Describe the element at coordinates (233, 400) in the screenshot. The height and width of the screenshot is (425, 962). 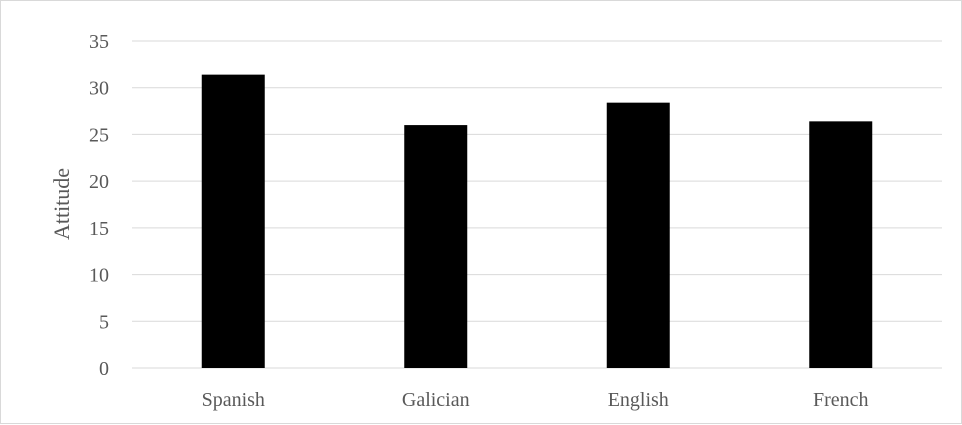
I see `x-tick-label: Spanish` at that location.